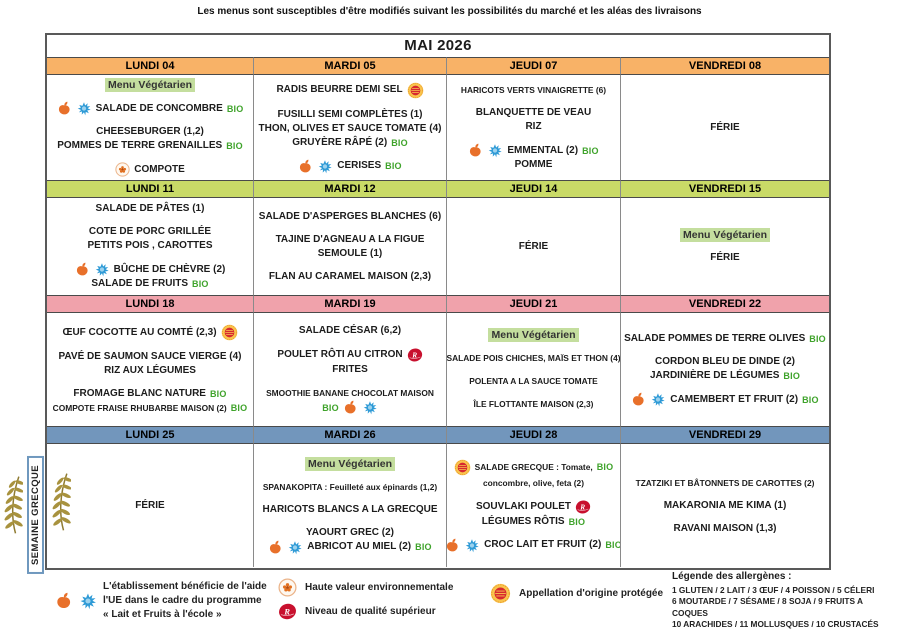 The image size is (899, 636). What do you see at coordinates (359, 546) in the screenshot?
I see `menu-item-text: ABRICOT AU MIEL (2)` at bounding box center [359, 546].